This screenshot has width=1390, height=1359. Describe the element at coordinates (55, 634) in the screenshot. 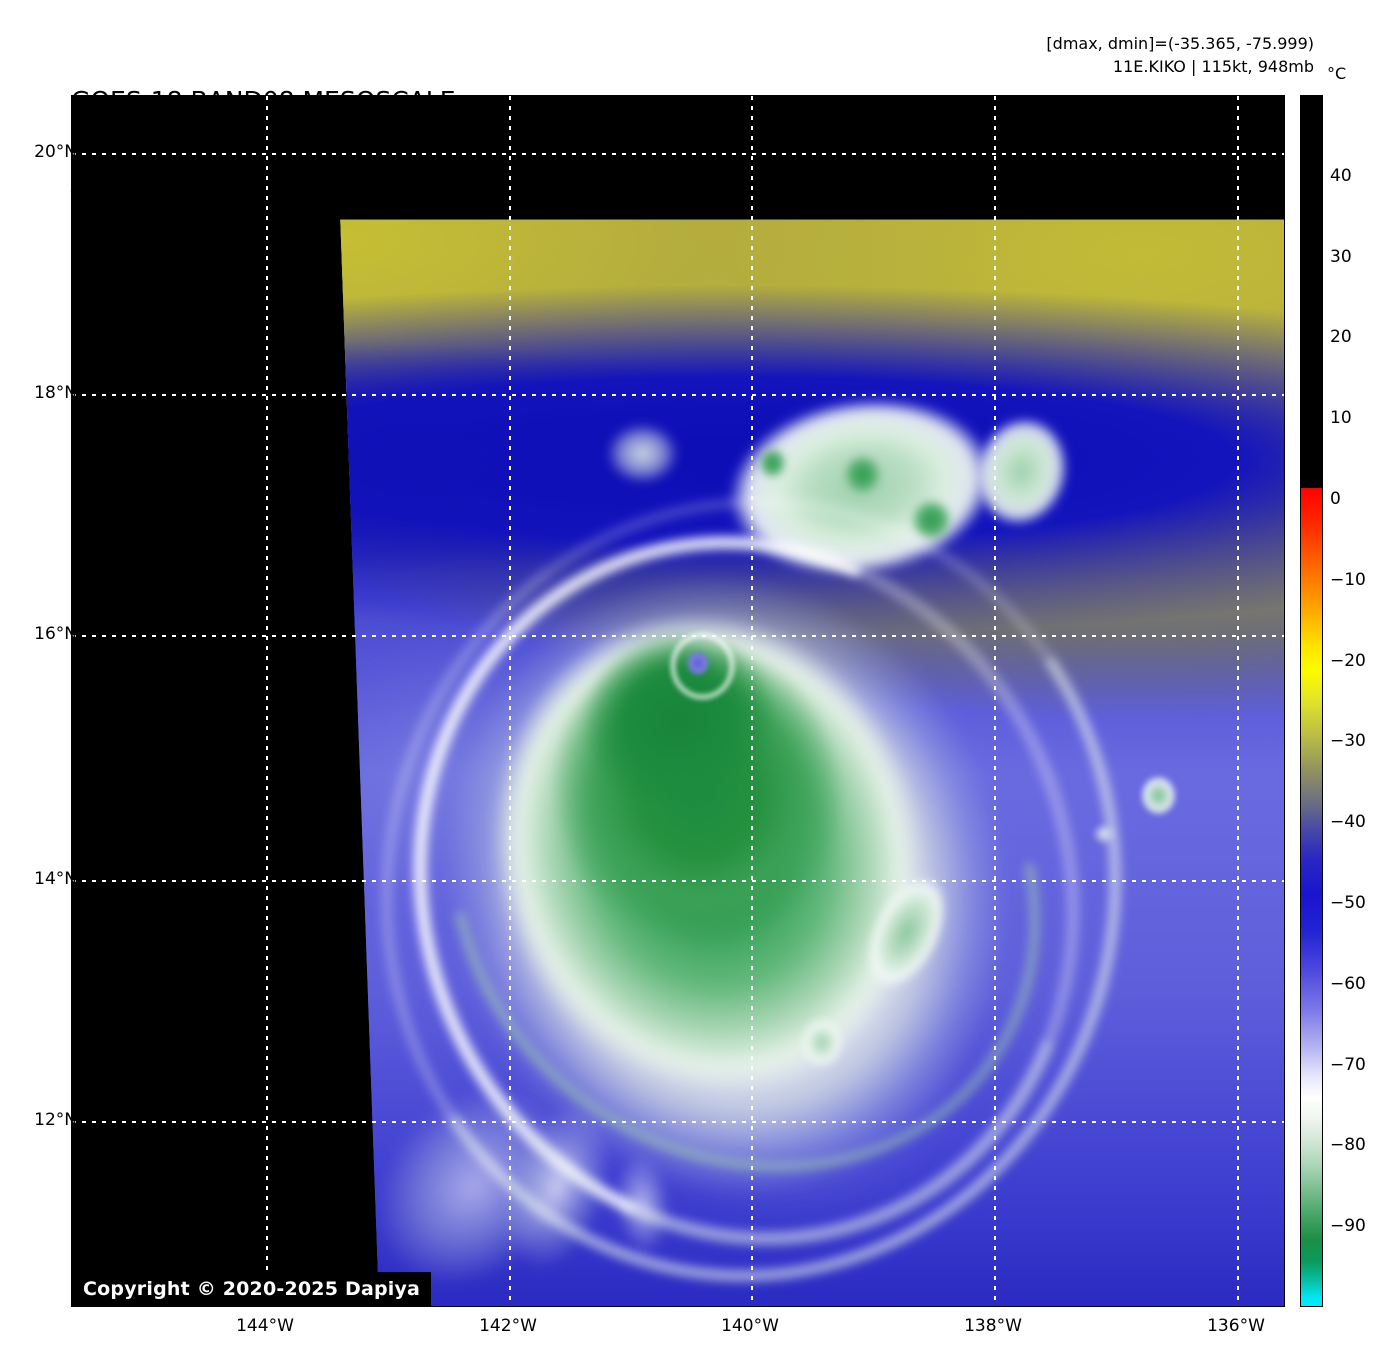

I see `y-axis-tick-label: 16°N` at that location.